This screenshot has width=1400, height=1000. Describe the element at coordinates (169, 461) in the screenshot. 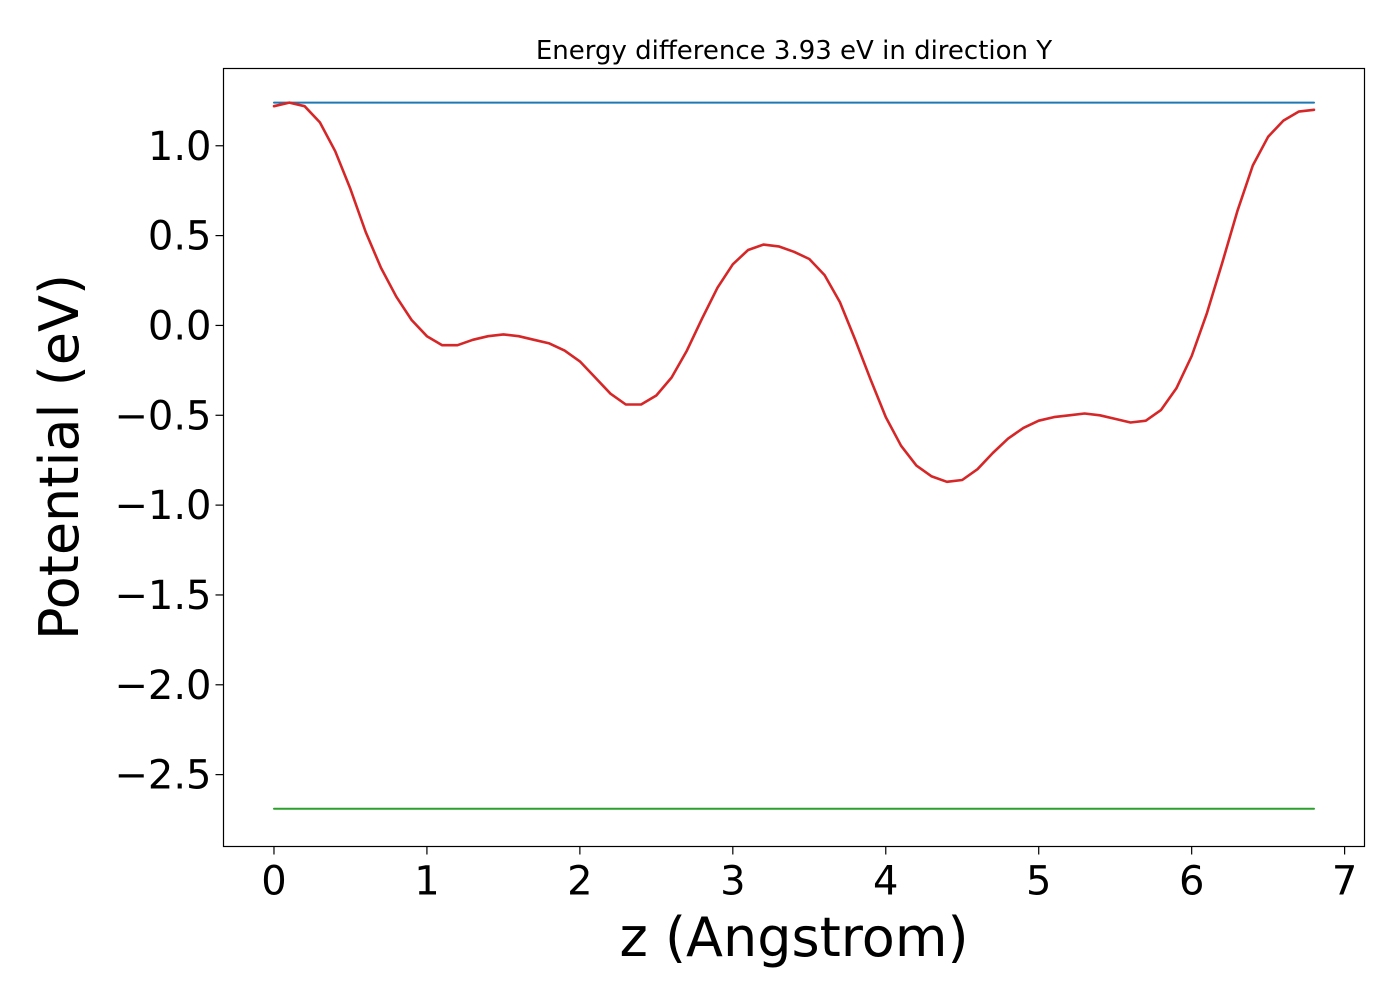

I see `y-axis: 1.0 0.5 0.0 −0.5 −1.0 −1.5 −2.0 −2.5` at that location.